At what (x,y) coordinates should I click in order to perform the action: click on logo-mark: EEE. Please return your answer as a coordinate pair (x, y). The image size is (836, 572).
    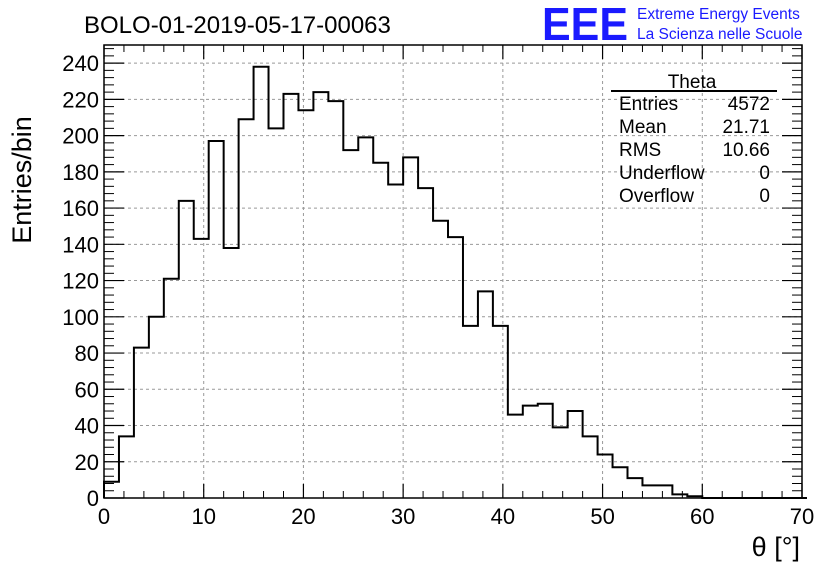
    Looking at the image, I should click on (585, 25).